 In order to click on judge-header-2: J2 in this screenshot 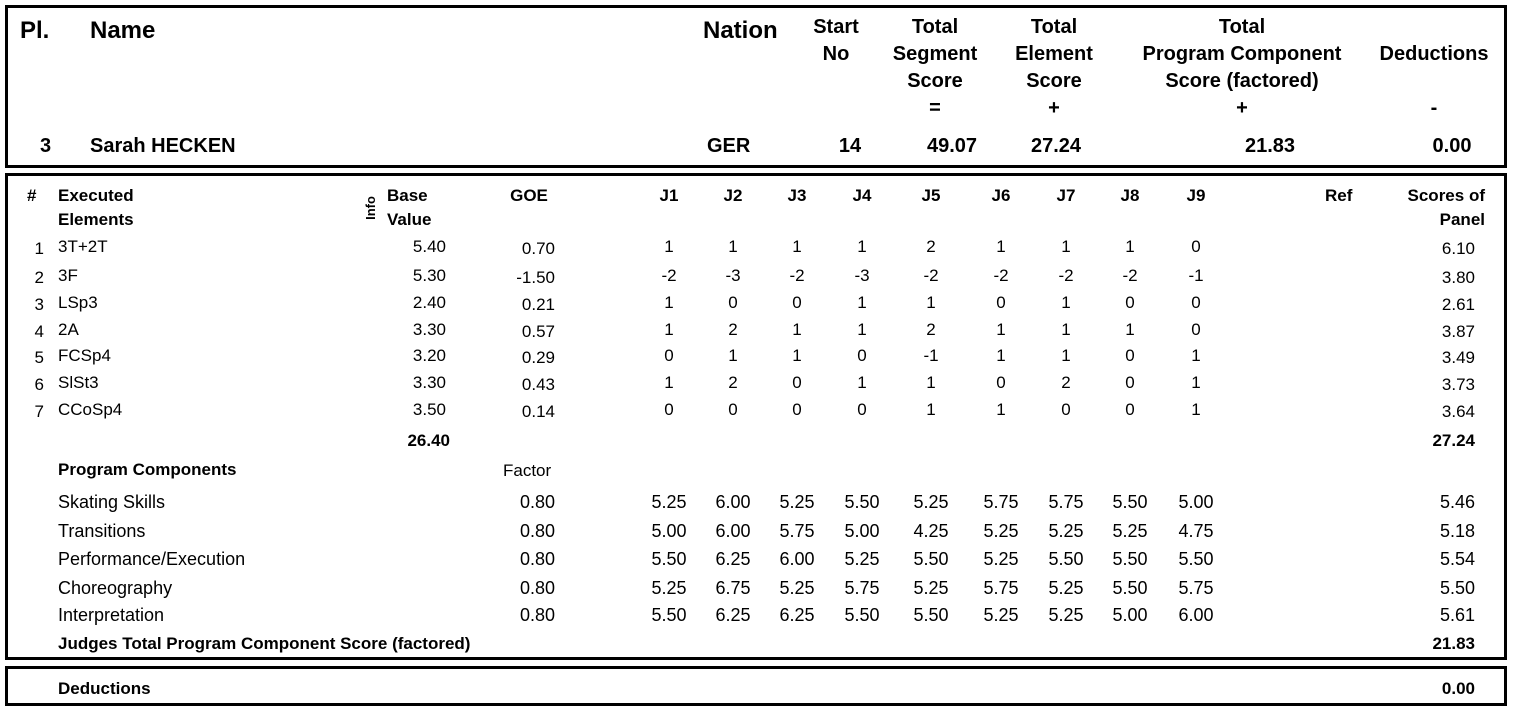, I will do `click(733, 195)`.